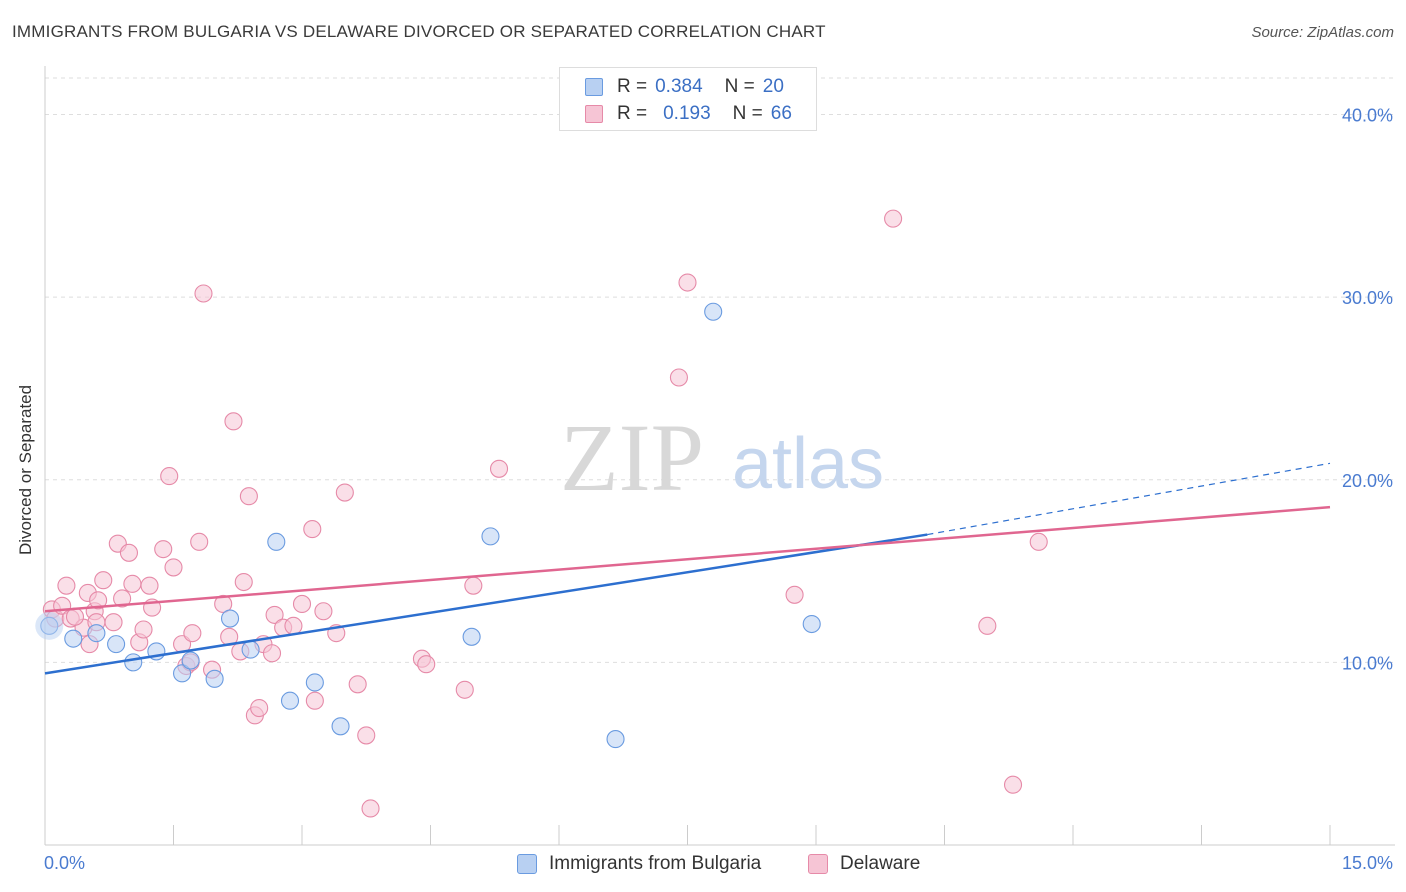 This screenshot has height=892, width=1406. Describe the element at coordinates (808, 464) in the screenshot. I see `watermark-atlas: atlas` at that location.